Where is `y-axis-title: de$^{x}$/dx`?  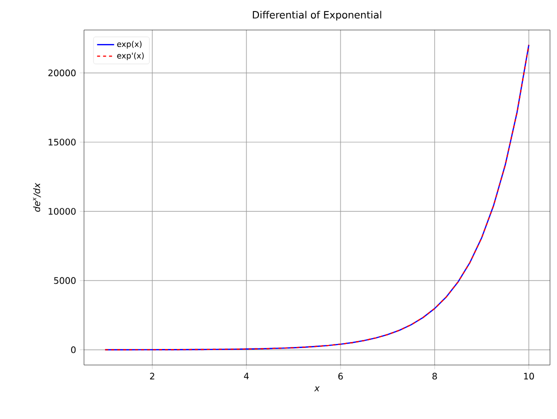 y-axis-title: de$^{x}$/dx is located at coordinates (36, 197).